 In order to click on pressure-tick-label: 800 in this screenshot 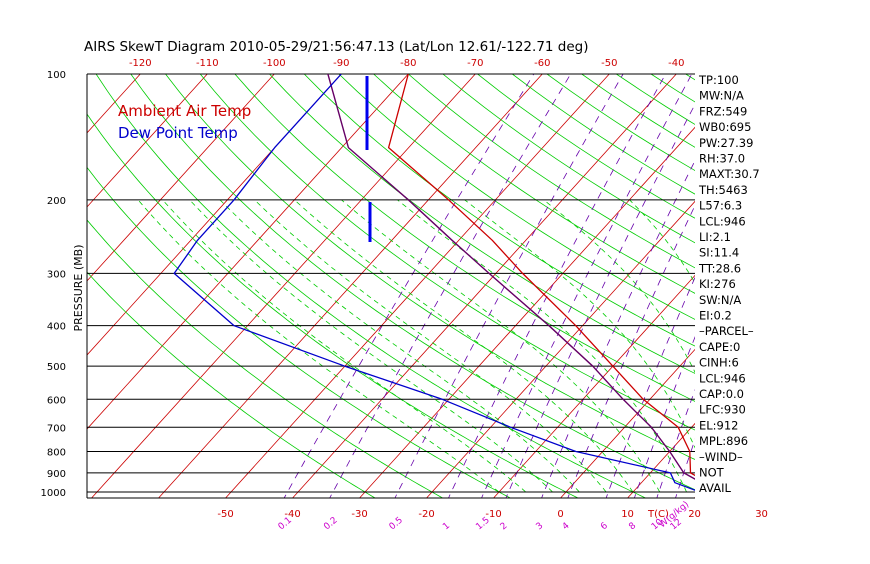, I will do `click(56, 452)`.